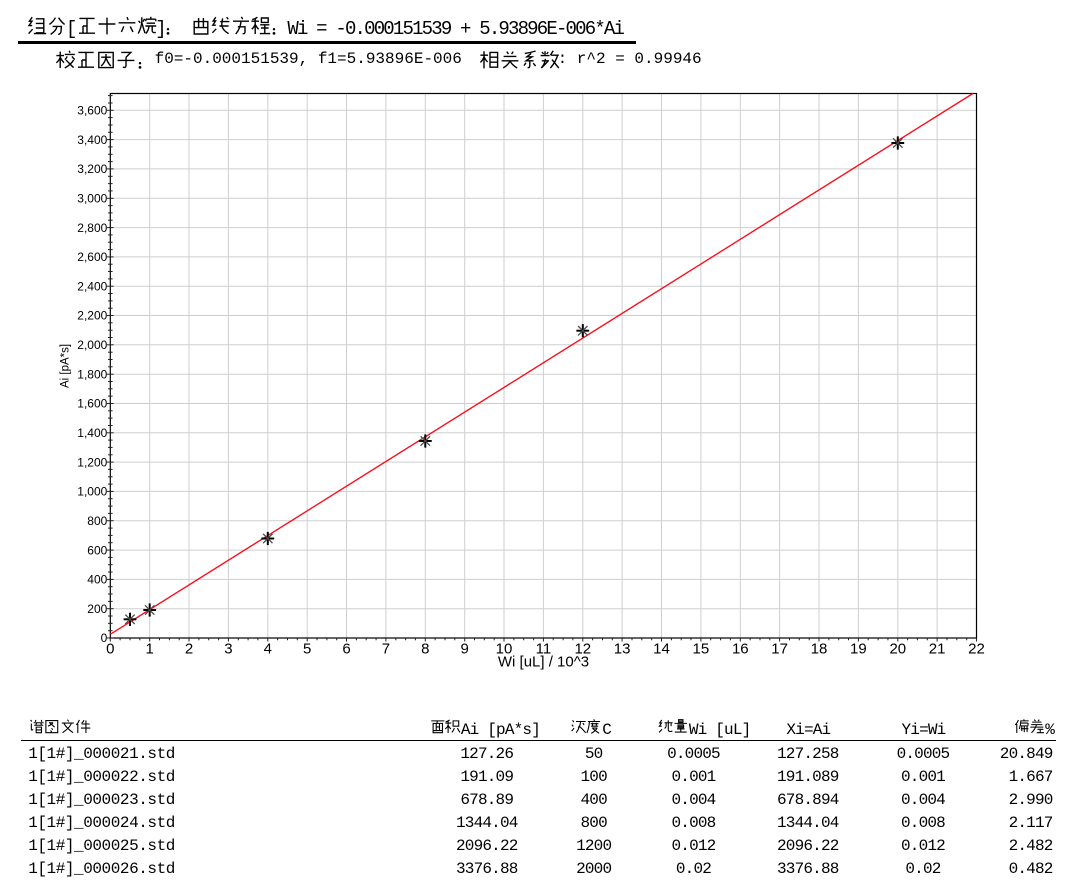  What do you see at coordinates (92, 286) in the screenshot?
I see `svg-text: 2,400` at bounding box center [92, 286].